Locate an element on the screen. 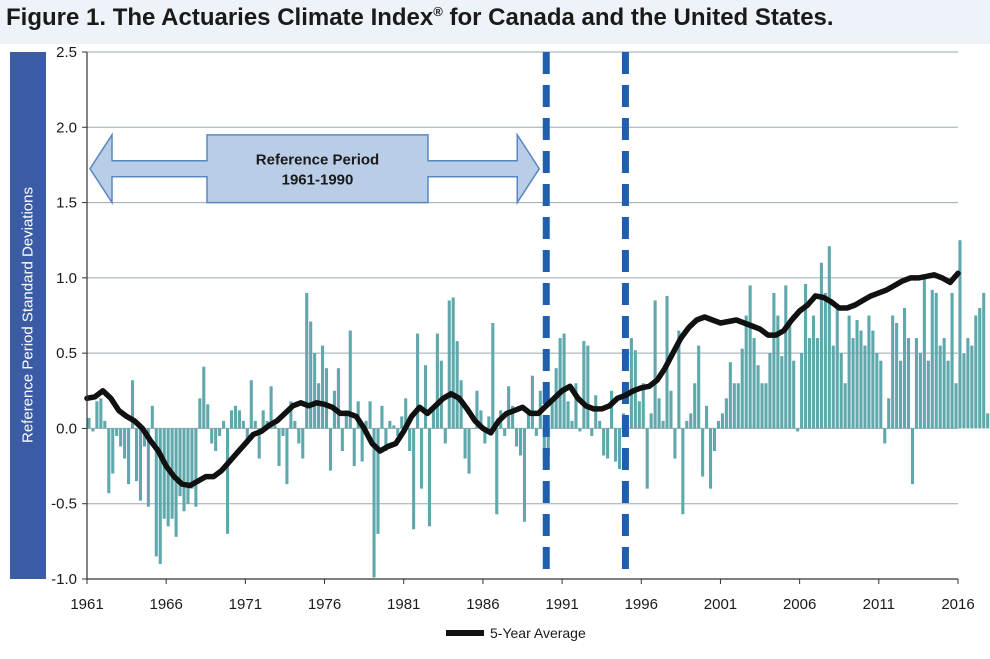 The height and width of the screenshot is (659, 990). x-tick-label: 1991 is located at coordinates (561, 604).